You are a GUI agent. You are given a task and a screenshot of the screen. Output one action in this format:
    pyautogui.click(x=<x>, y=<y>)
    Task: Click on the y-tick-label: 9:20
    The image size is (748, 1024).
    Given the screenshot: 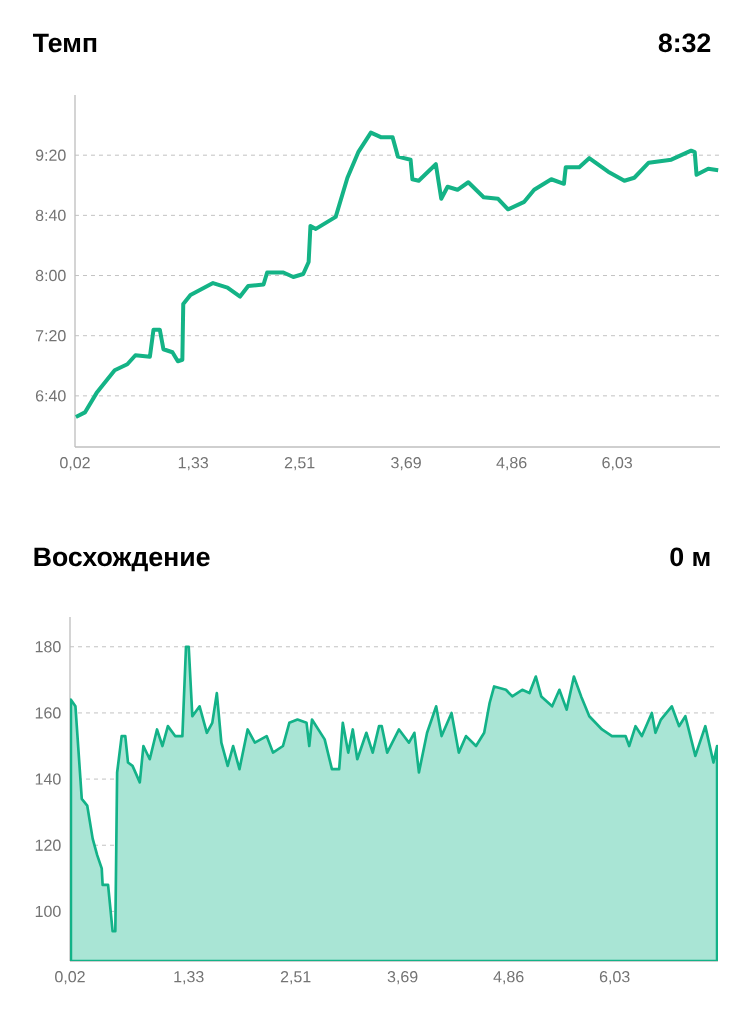 What is the action you would take?
    pyautogui.click(x=50, y=155)
    